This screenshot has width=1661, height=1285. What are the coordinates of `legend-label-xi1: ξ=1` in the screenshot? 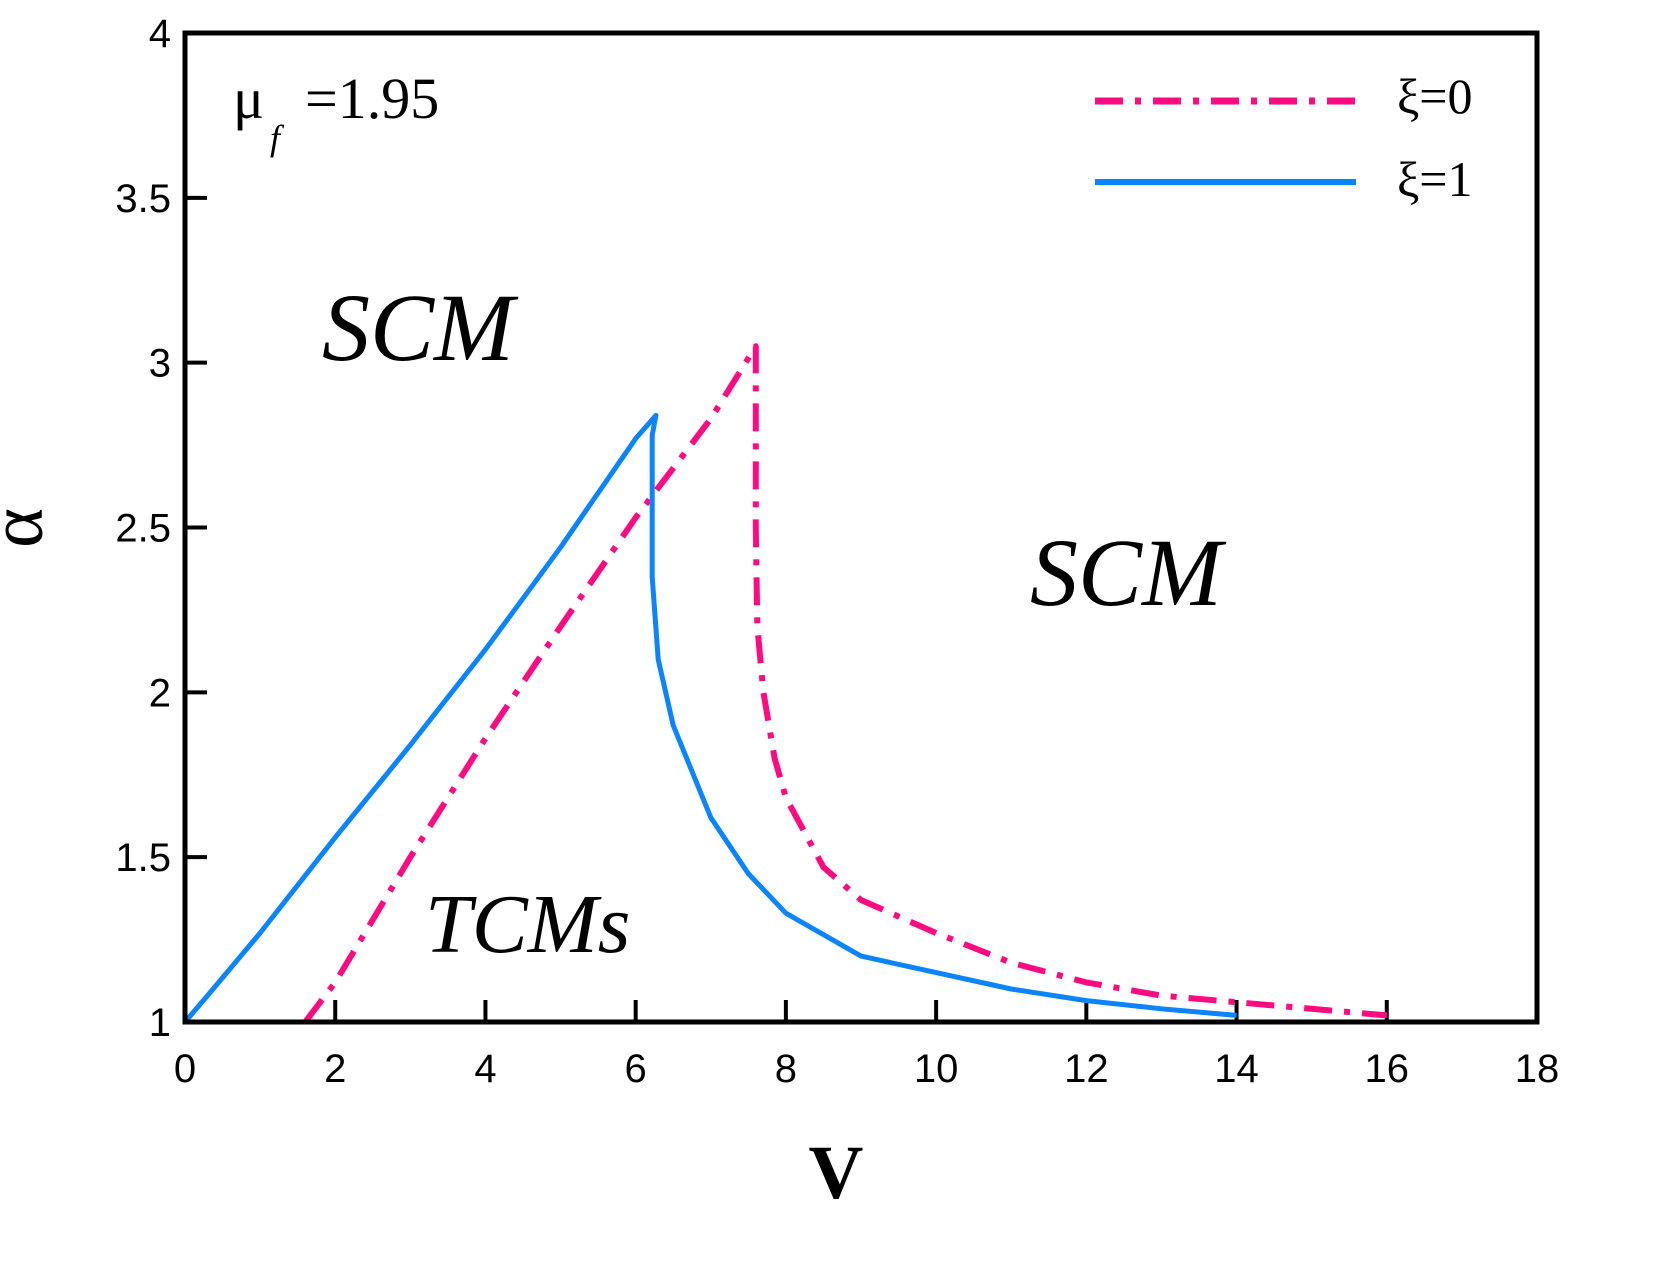 It's located at (1435, 179).